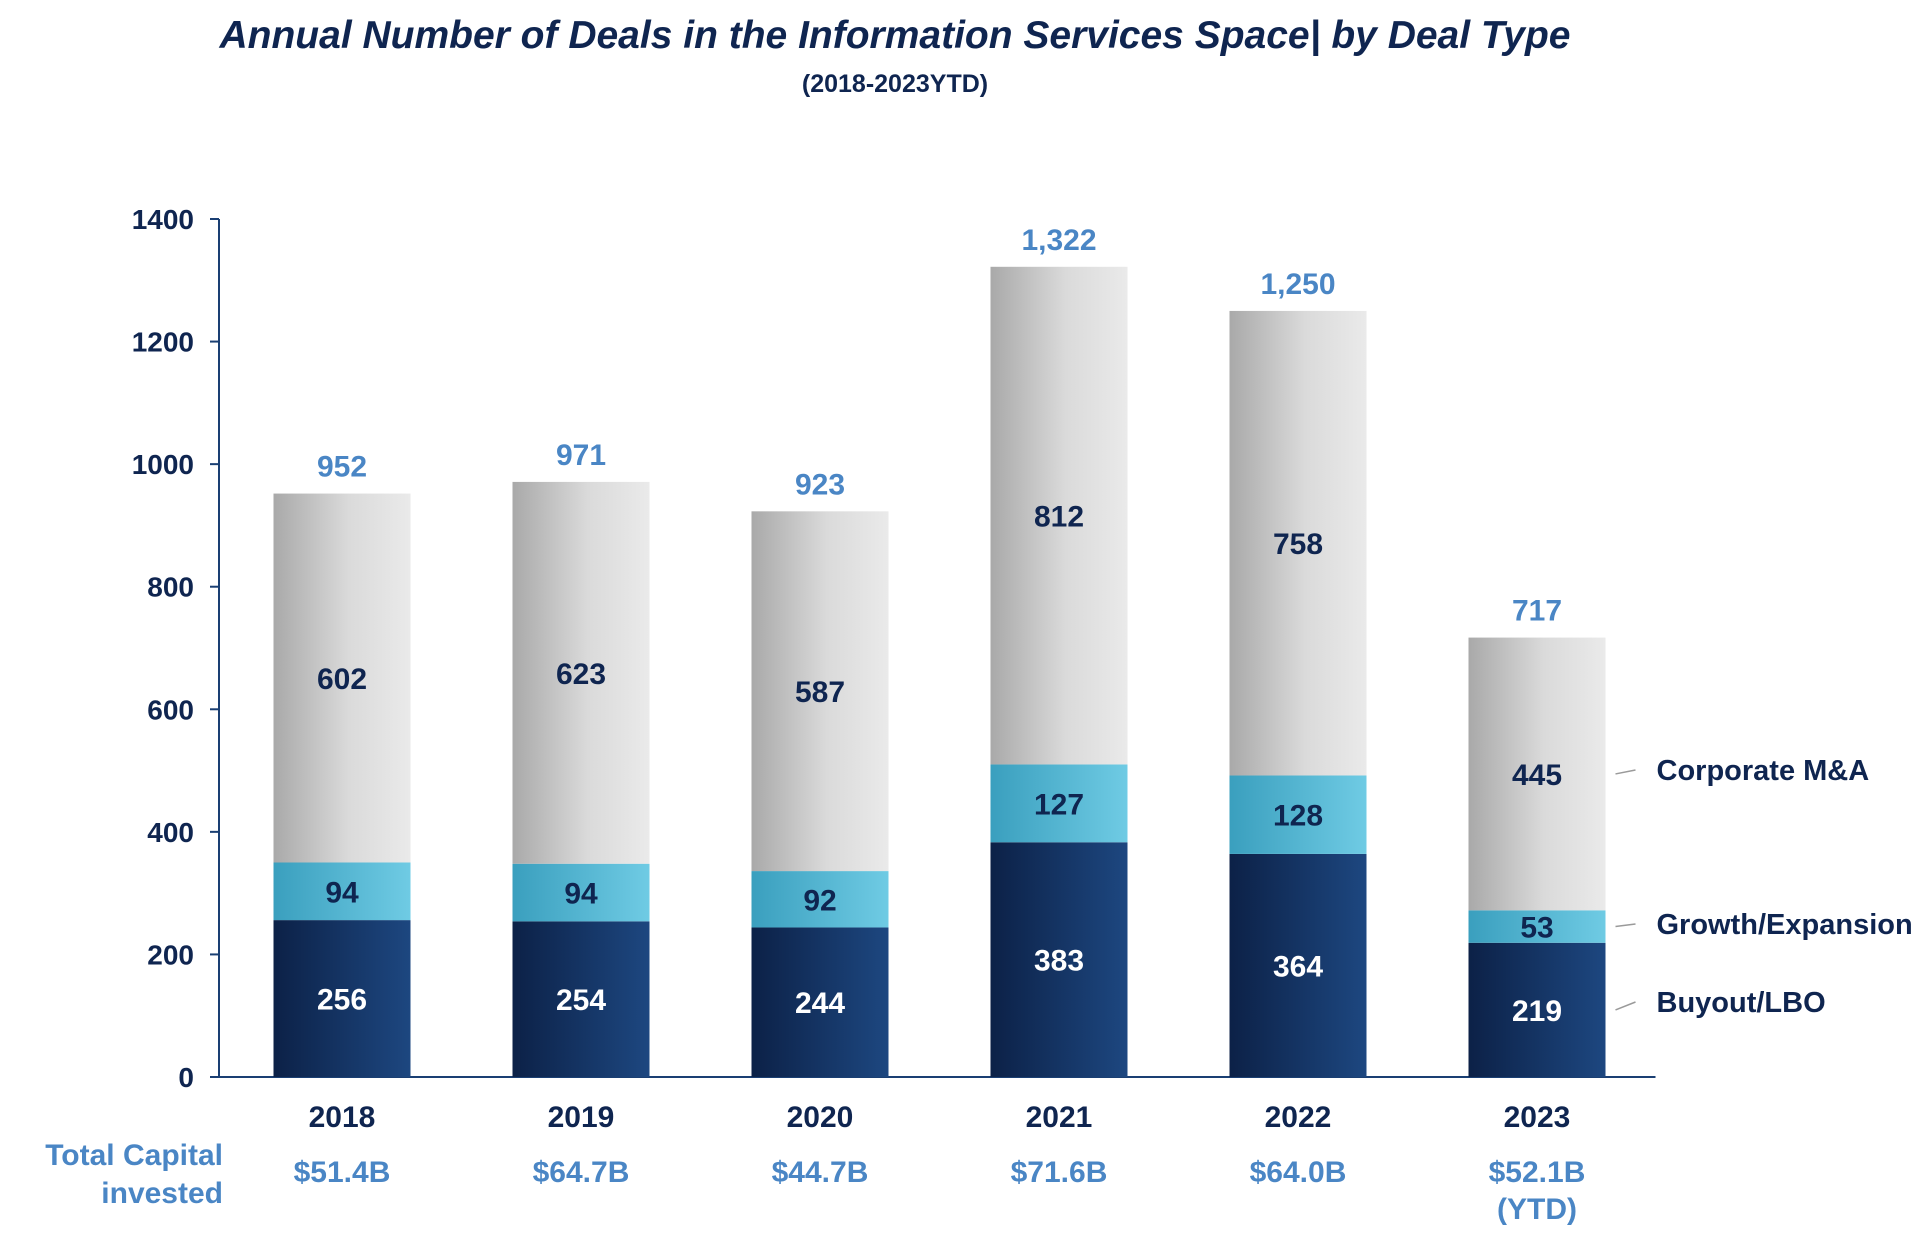  I want to click on data-label: 758, so click(1298, 544).